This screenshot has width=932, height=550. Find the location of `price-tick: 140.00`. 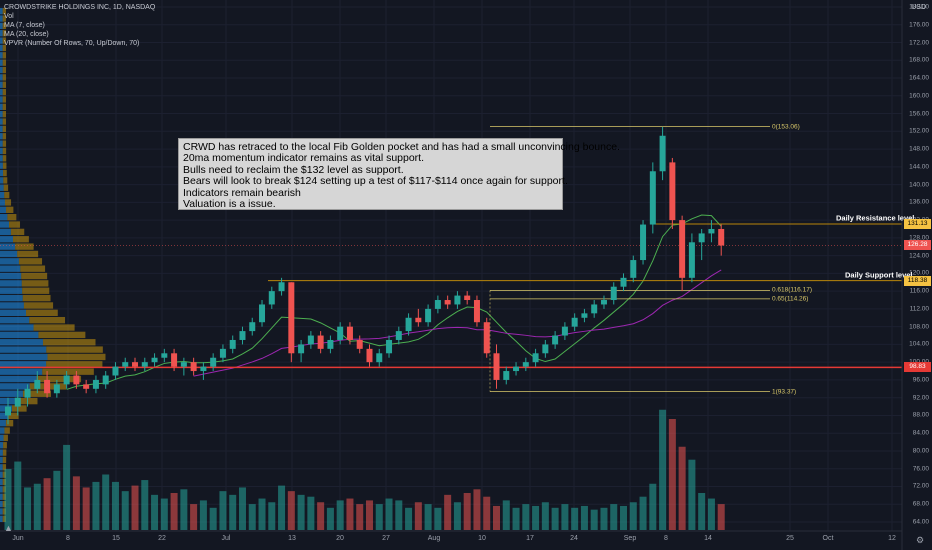

price-tick: 140.00 is located at coordinates (919, 185).